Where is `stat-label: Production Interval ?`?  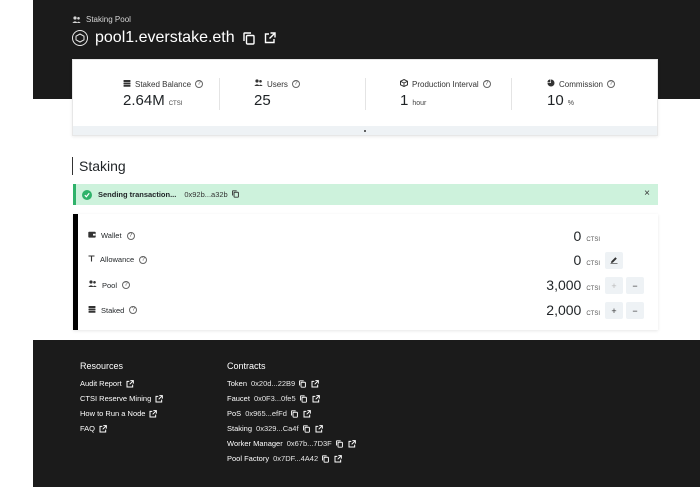 stat-label: Production Interval ? is located at coordinates (445, 83).